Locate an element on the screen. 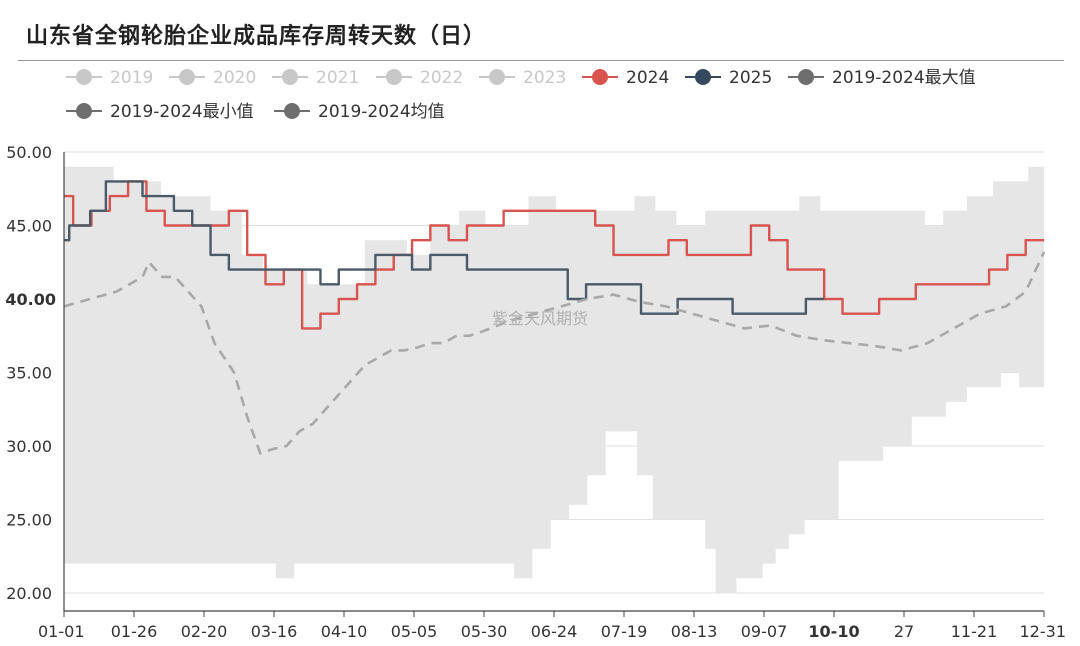  legend-label: 2019-2024最大值 is located at coordinates (904, 78).